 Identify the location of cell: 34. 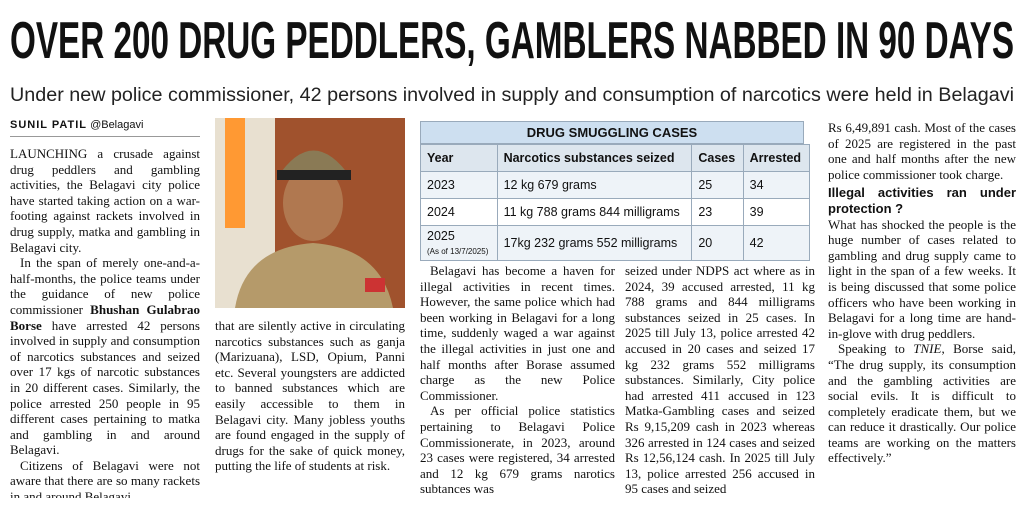
(776, 185).